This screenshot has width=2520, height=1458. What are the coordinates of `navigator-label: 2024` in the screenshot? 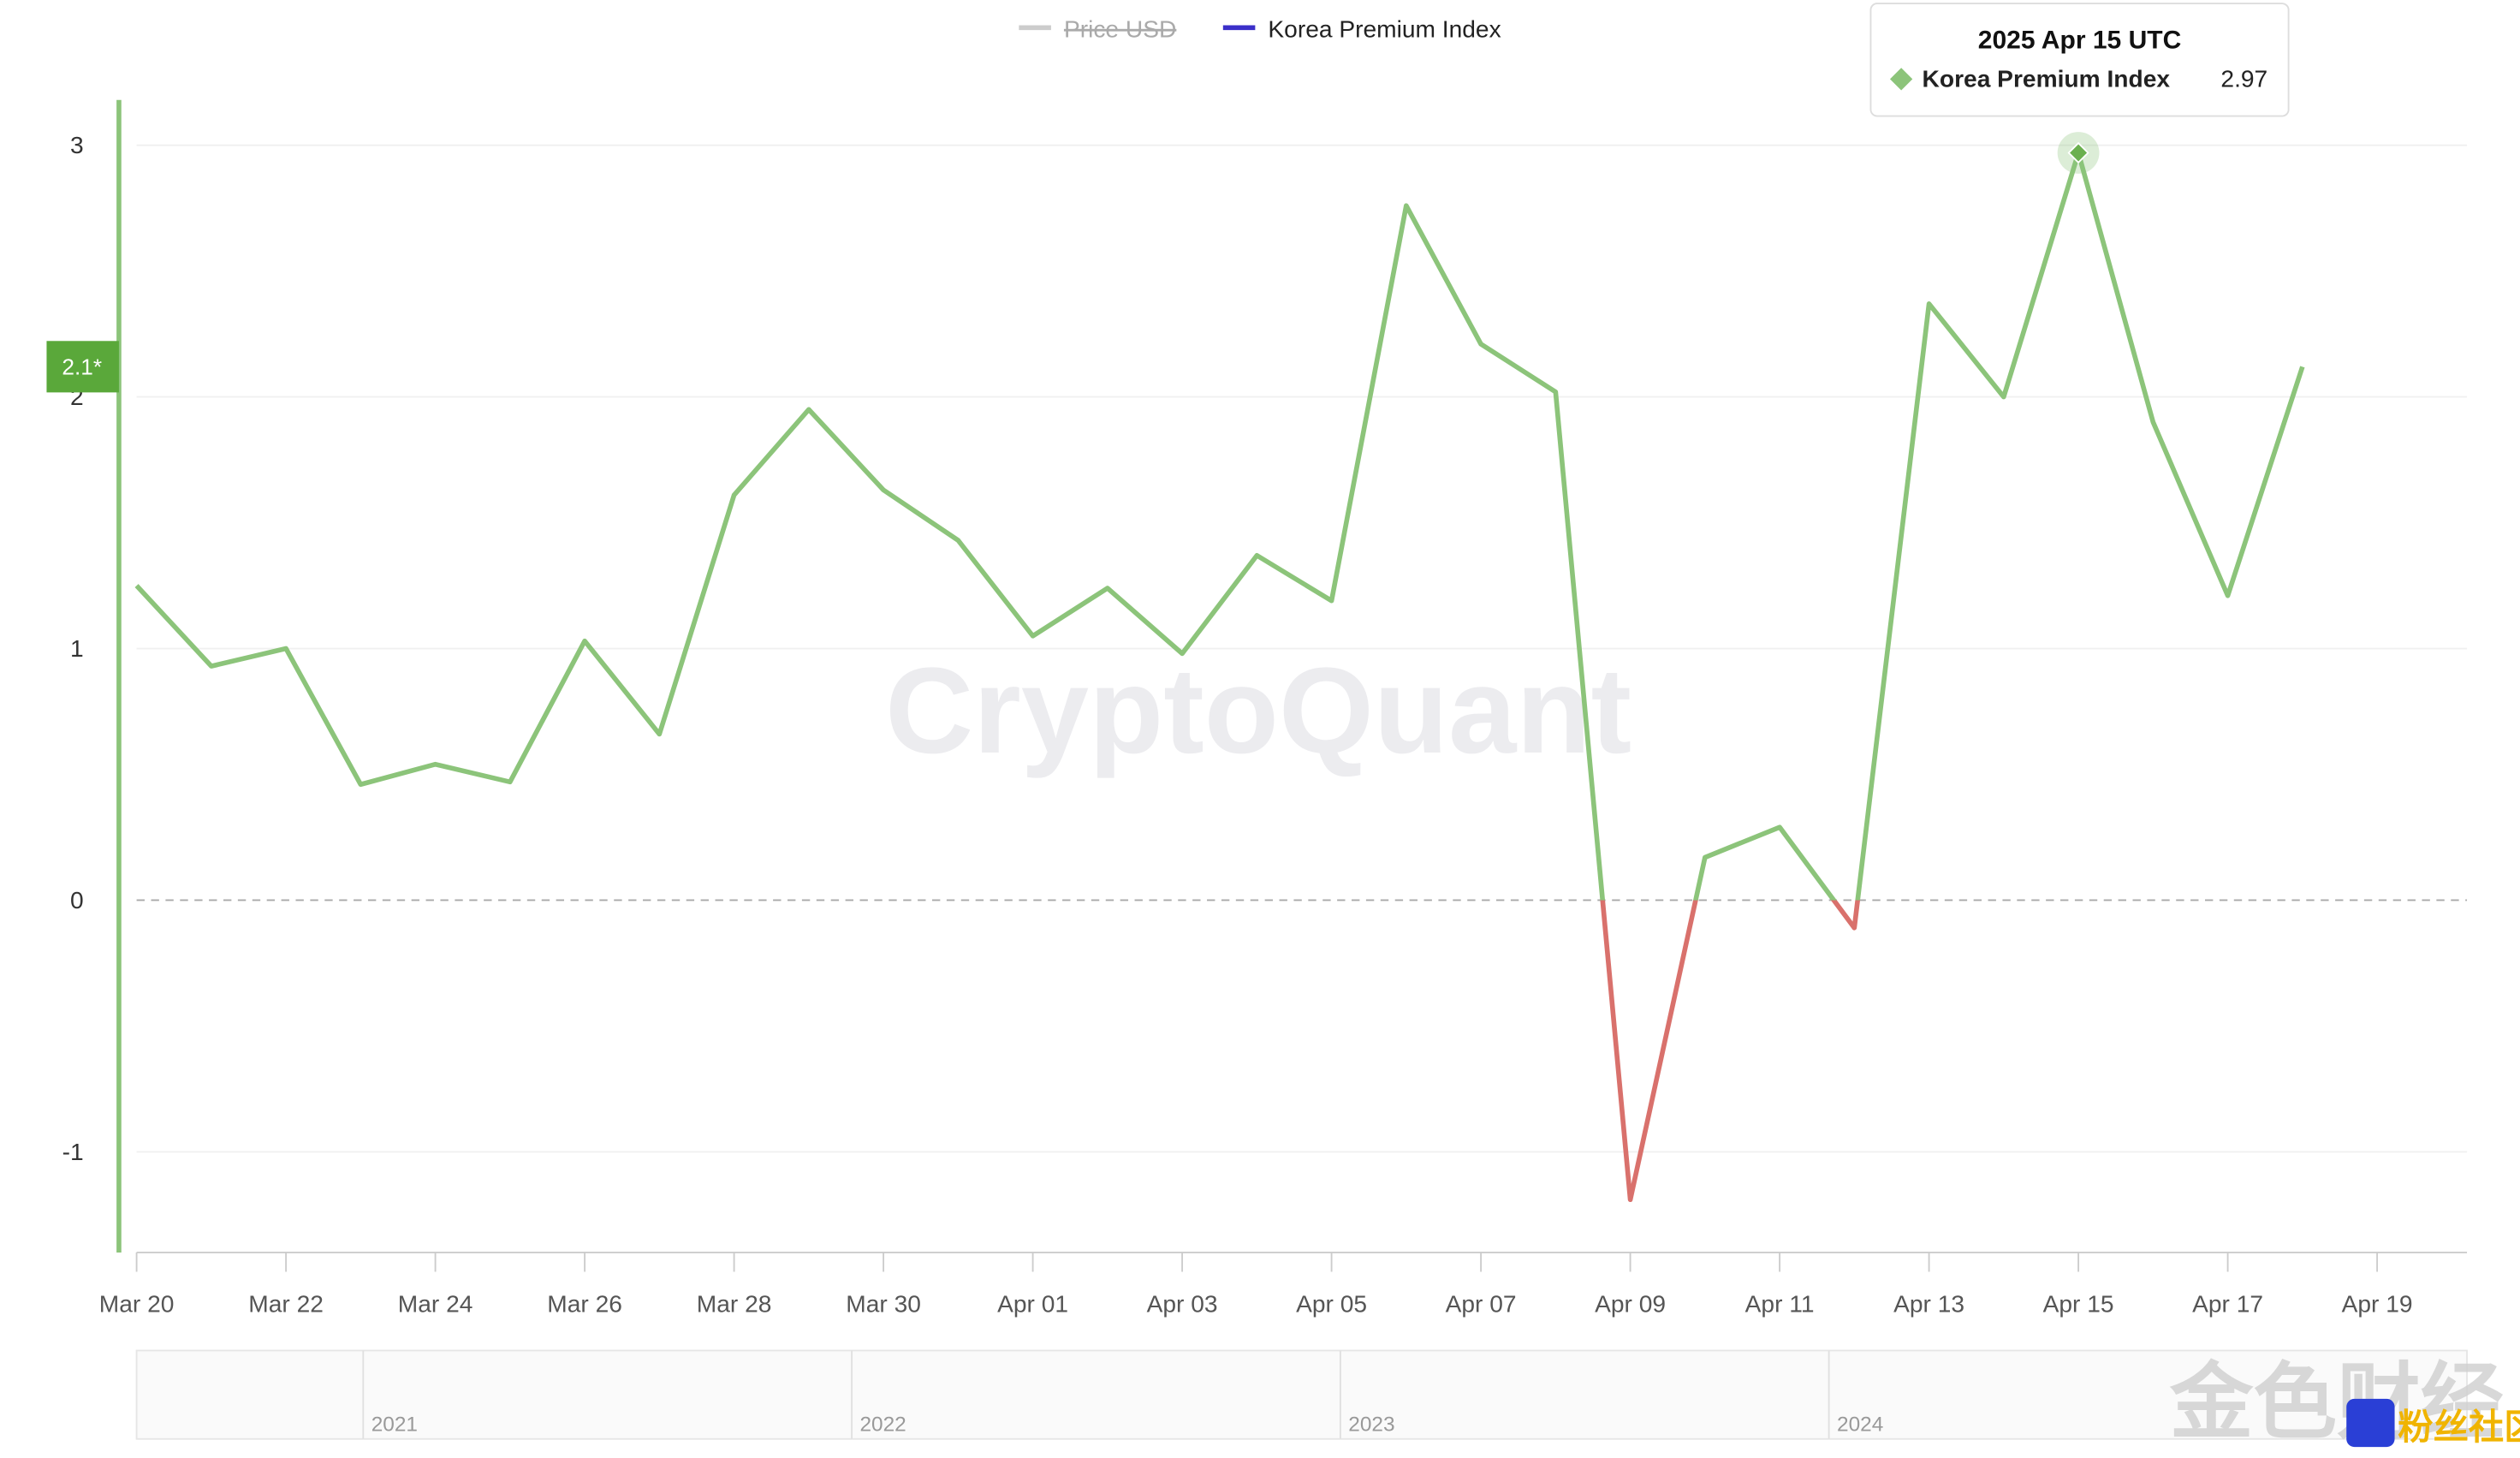 It's located at (1860, 1424).